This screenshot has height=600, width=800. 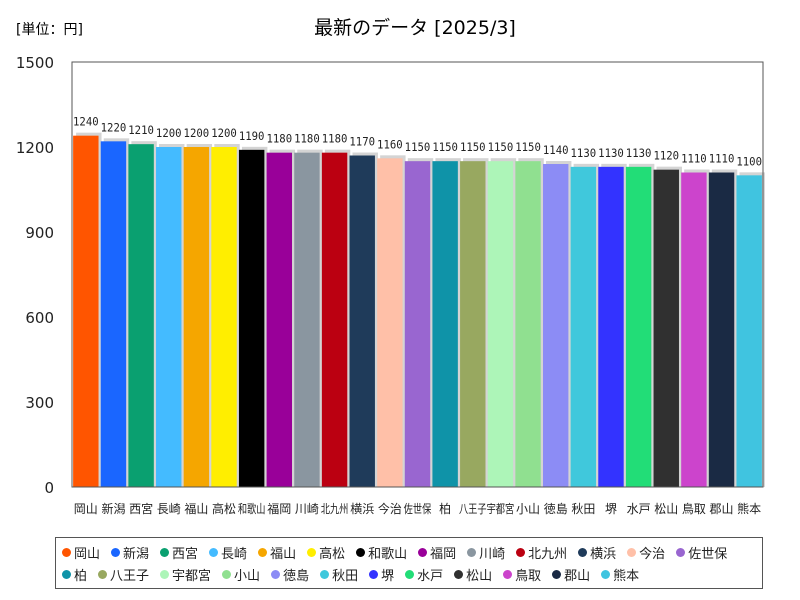 What do you see at coordinates (479, 576) in the screenshot?
I see `legend-label: 松山` at bounding box center [479, 576].